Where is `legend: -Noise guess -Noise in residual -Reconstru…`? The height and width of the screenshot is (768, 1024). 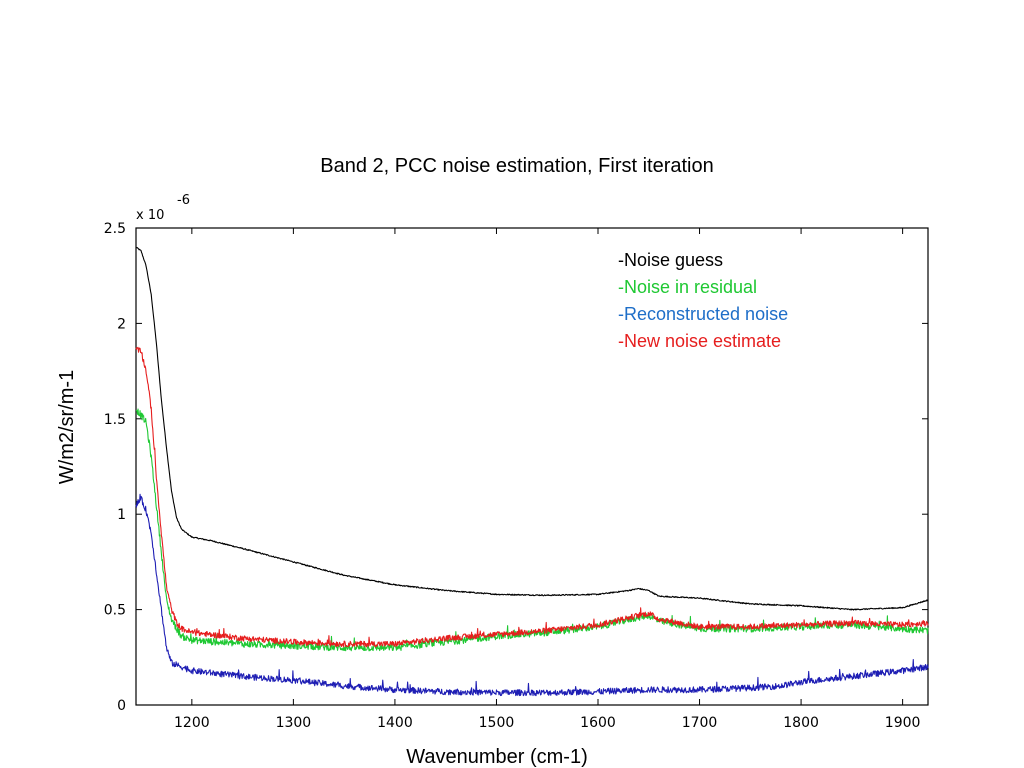
legend: -Noise guess -Noise in residual -Reconstru… is located at coordinates (703, 300).